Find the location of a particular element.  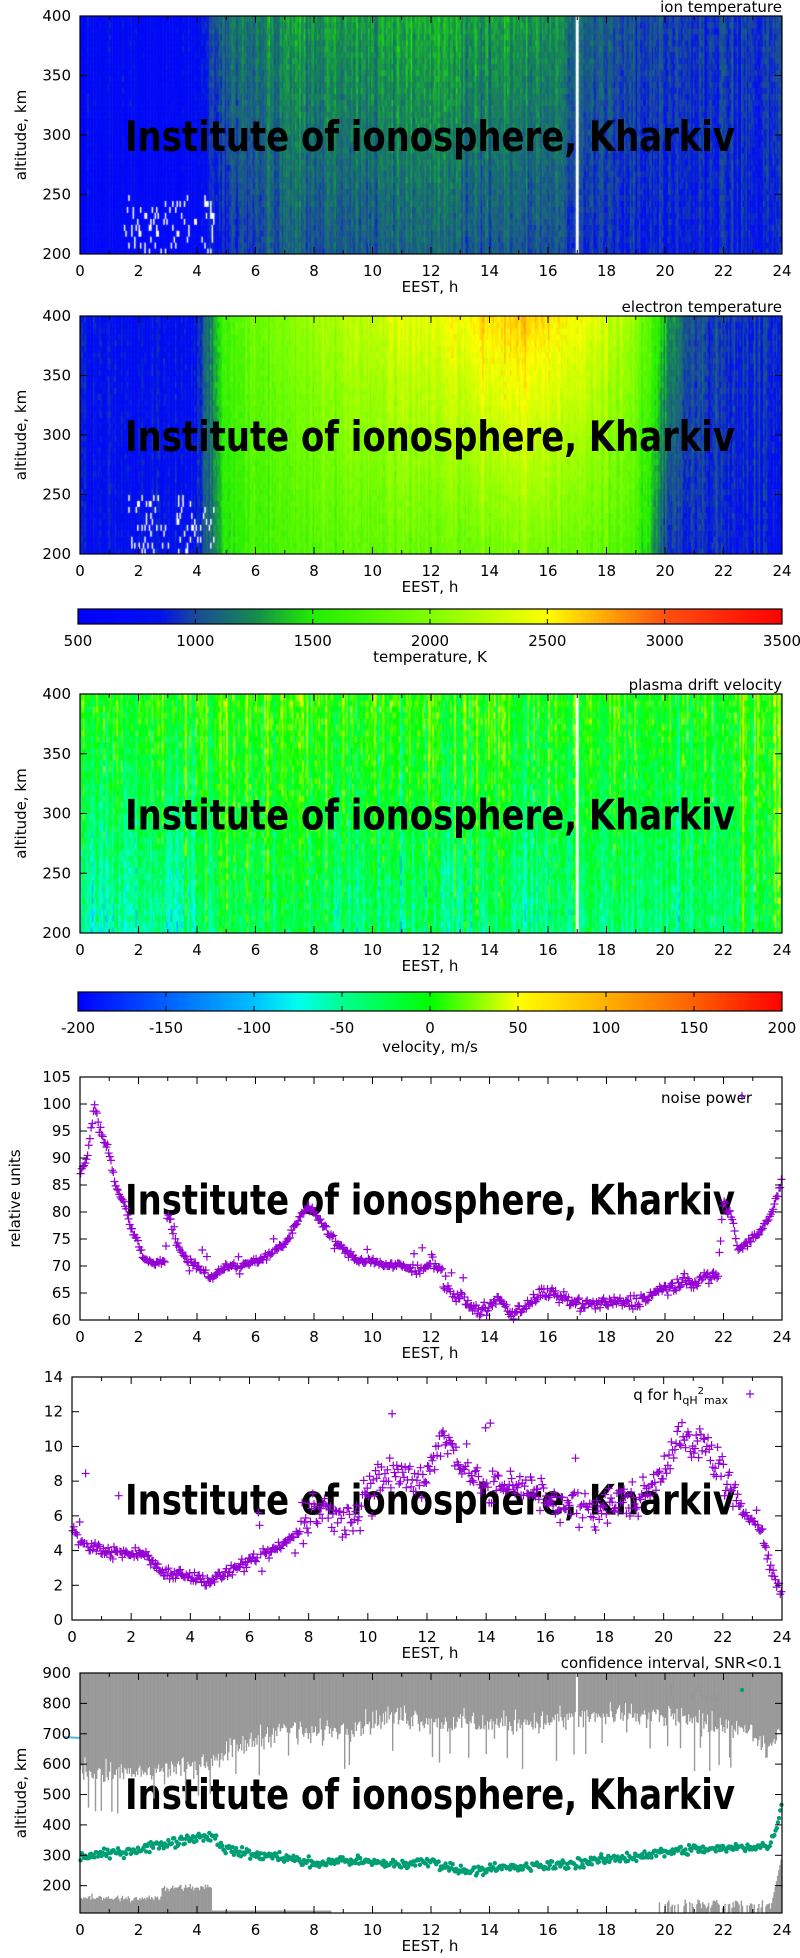

x-tick-label: 6 is located at coordinates (256, 1337).